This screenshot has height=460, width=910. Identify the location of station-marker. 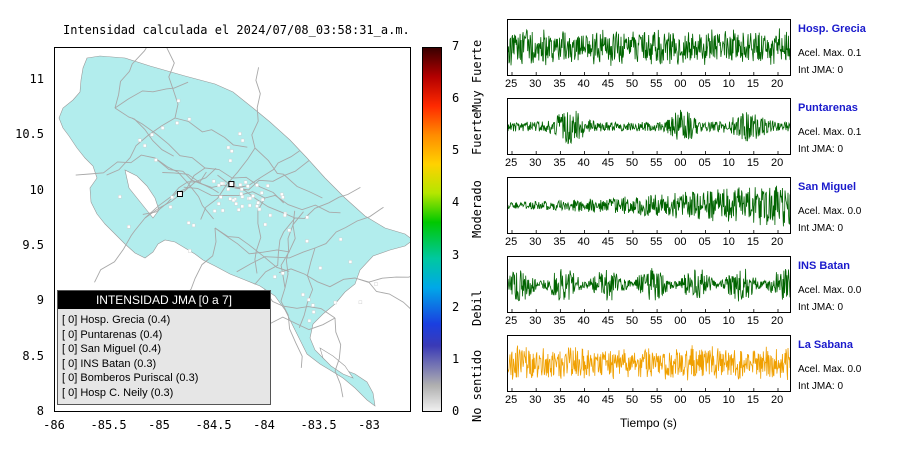
(231, 184).